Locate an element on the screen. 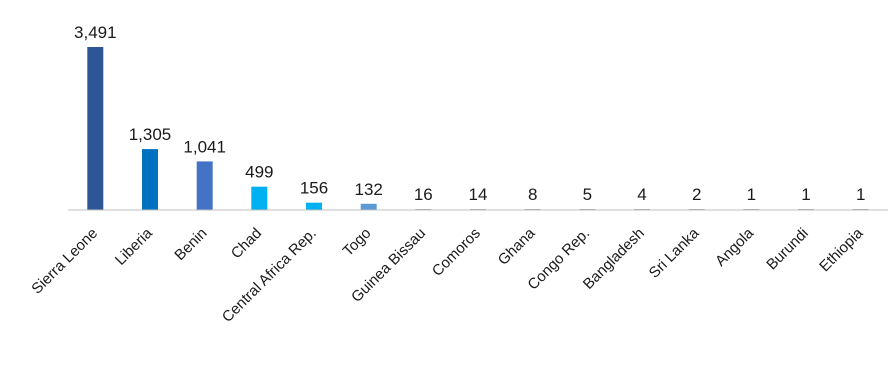  x-tick-label: Togo is located at coordinates (357, 242).